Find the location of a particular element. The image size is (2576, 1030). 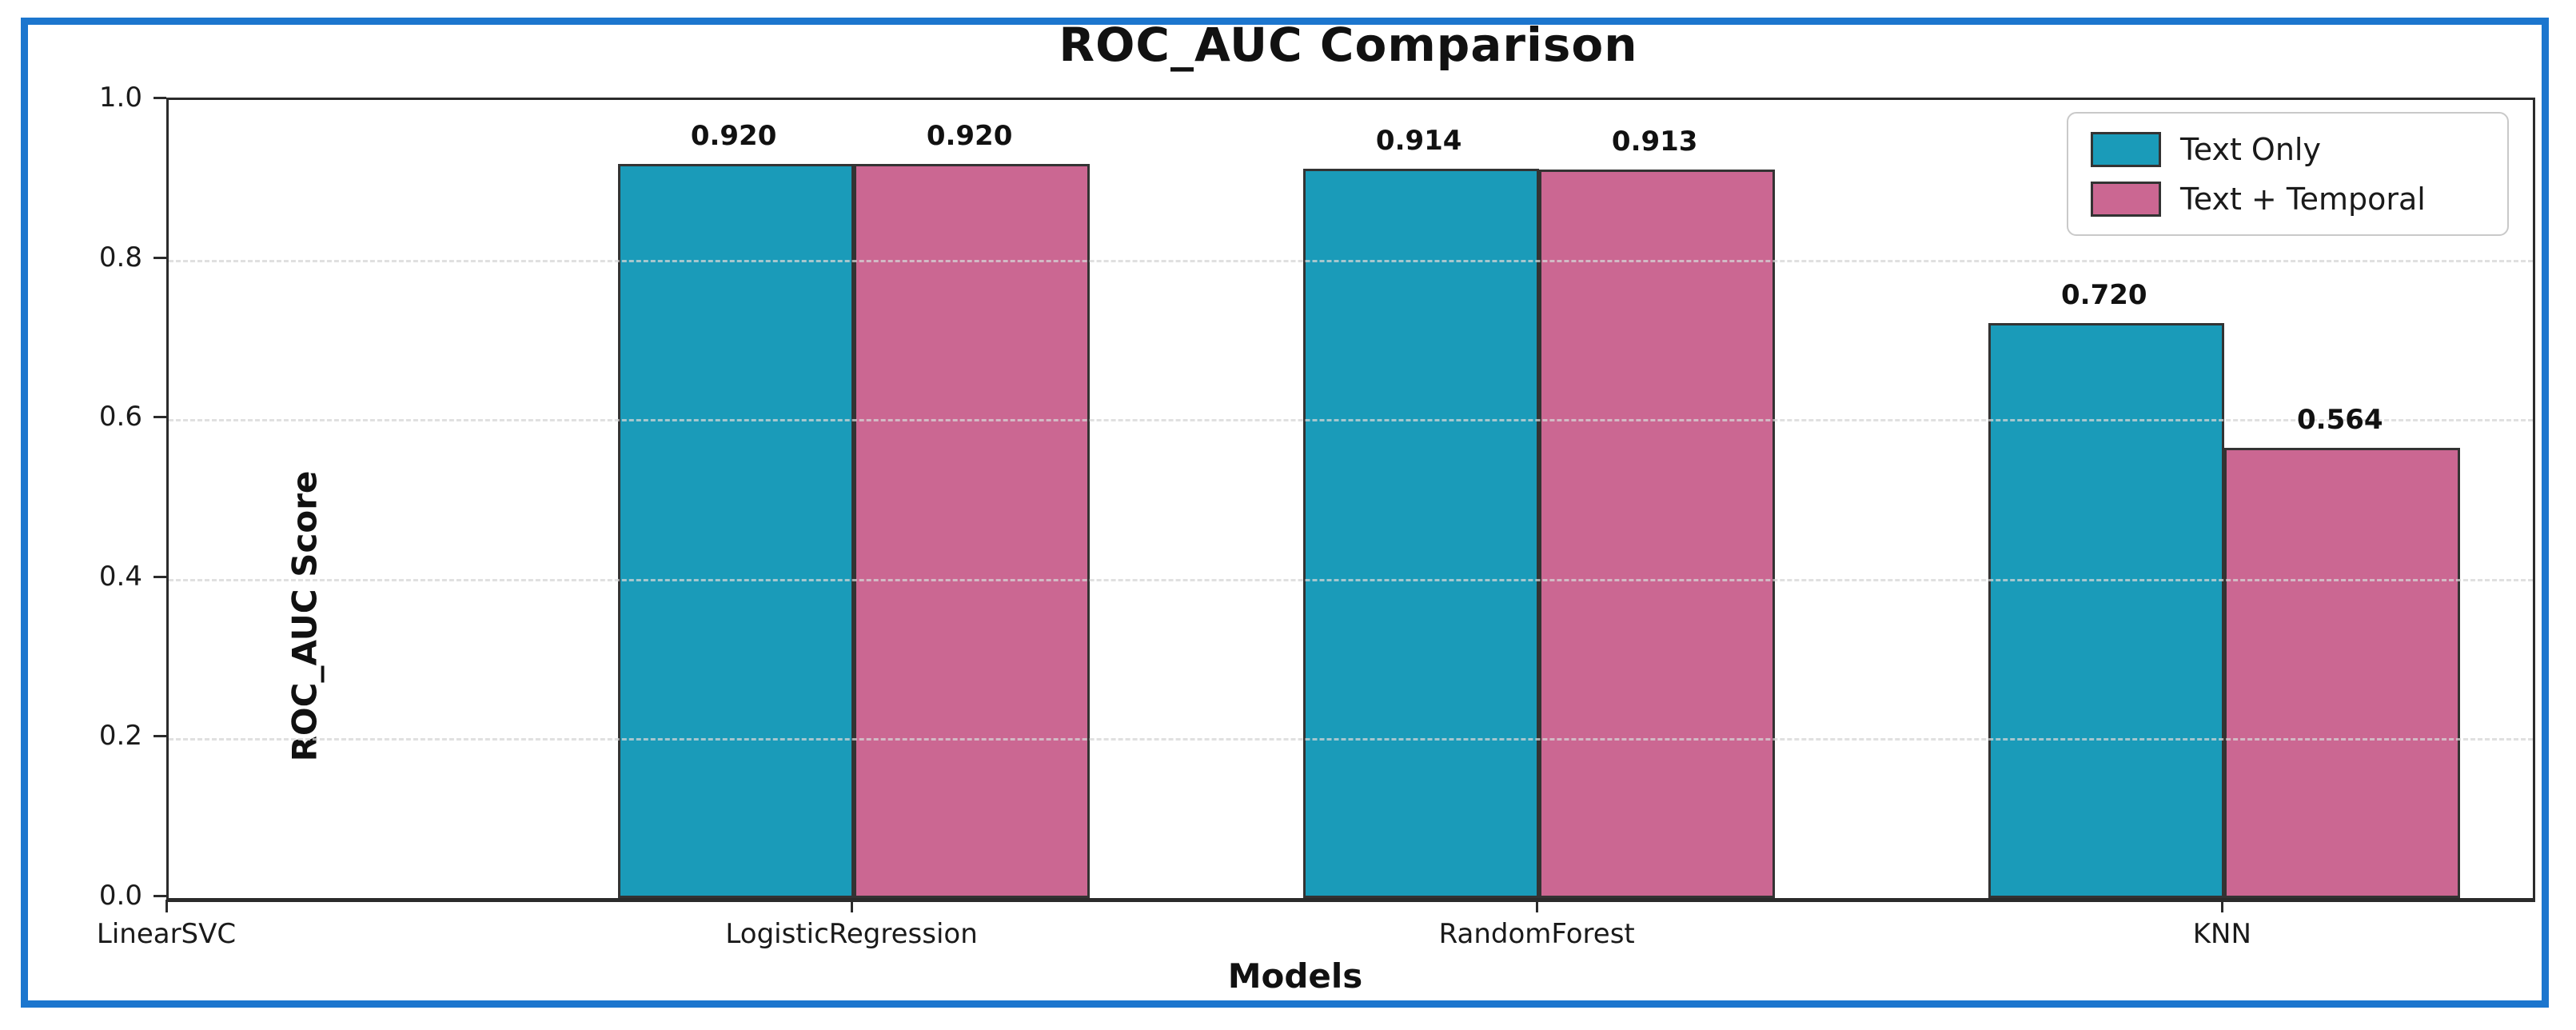

y-tick-label-0.2: 0.2 is located at coordinates (120, 736).